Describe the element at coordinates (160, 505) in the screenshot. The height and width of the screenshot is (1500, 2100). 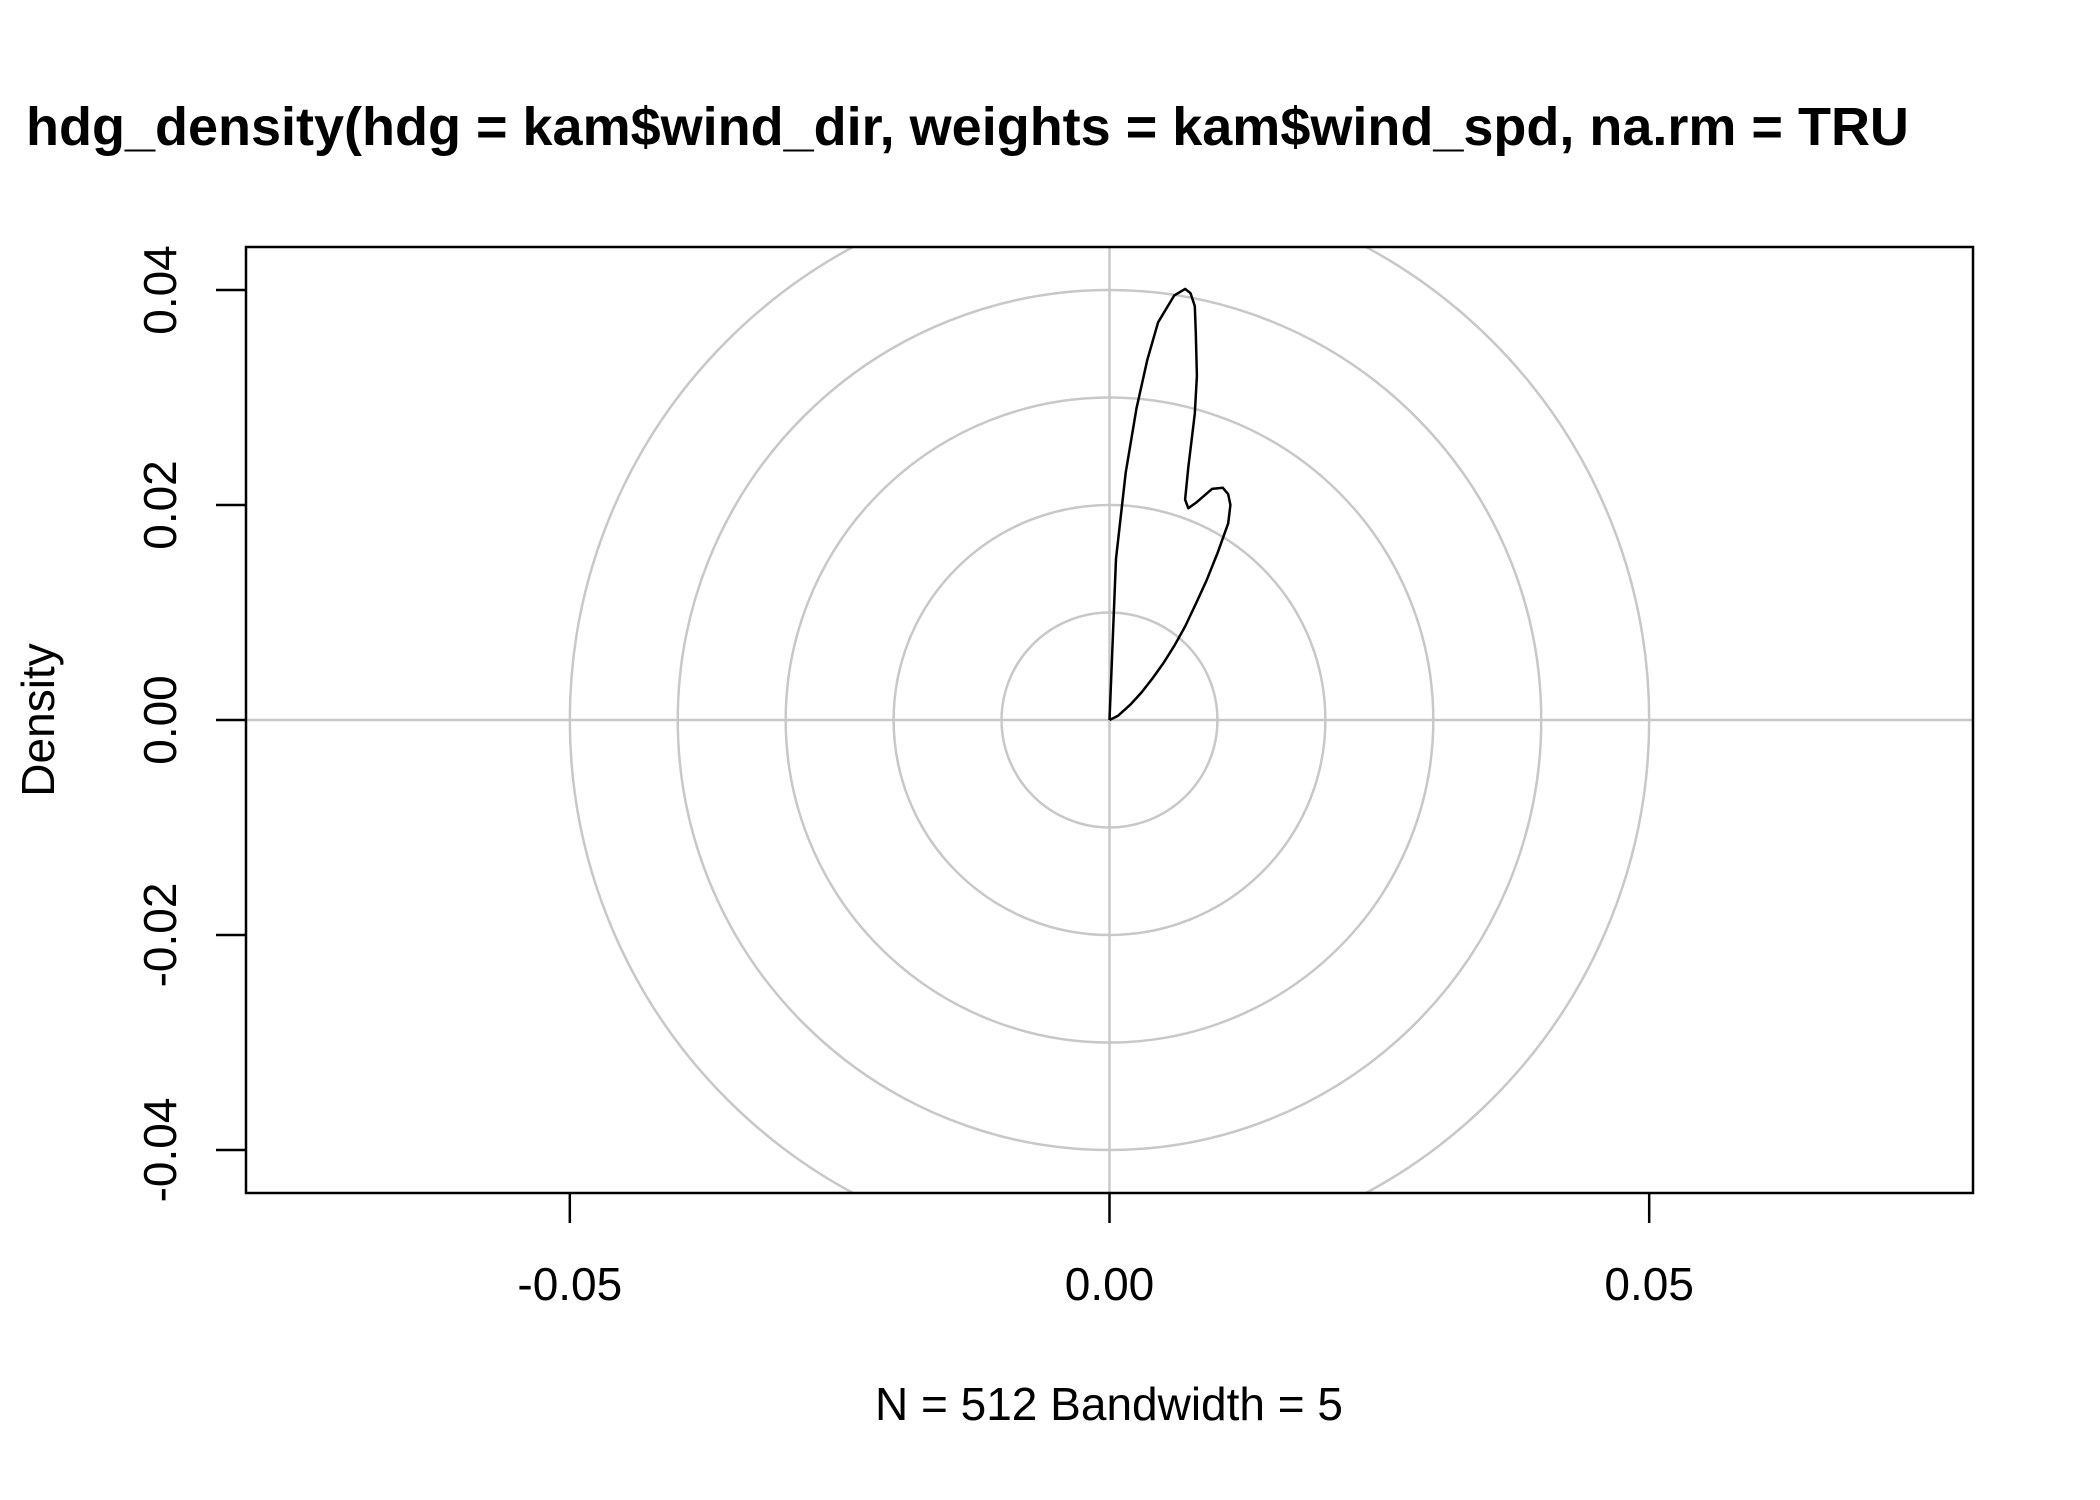
I see `y-tick-label-4: 0.02` at that location.